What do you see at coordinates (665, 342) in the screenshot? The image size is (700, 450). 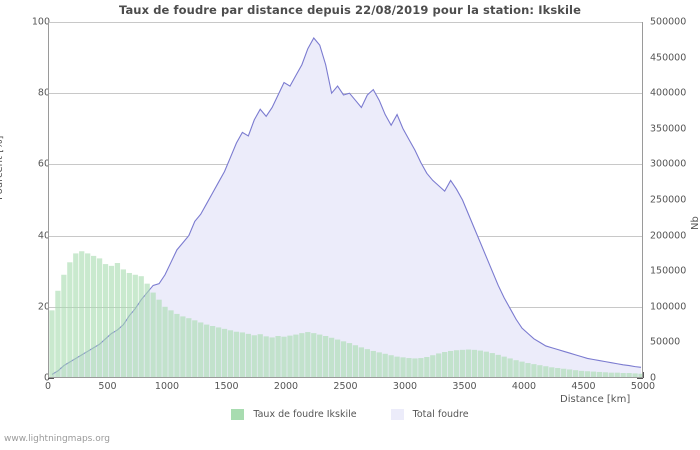 I see `y-tick-label-right: 50000` at bounding box center [665, 342].